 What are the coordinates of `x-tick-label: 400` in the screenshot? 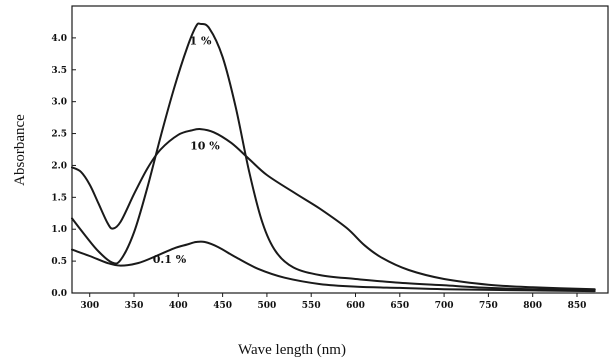 It's located at (178, 306).